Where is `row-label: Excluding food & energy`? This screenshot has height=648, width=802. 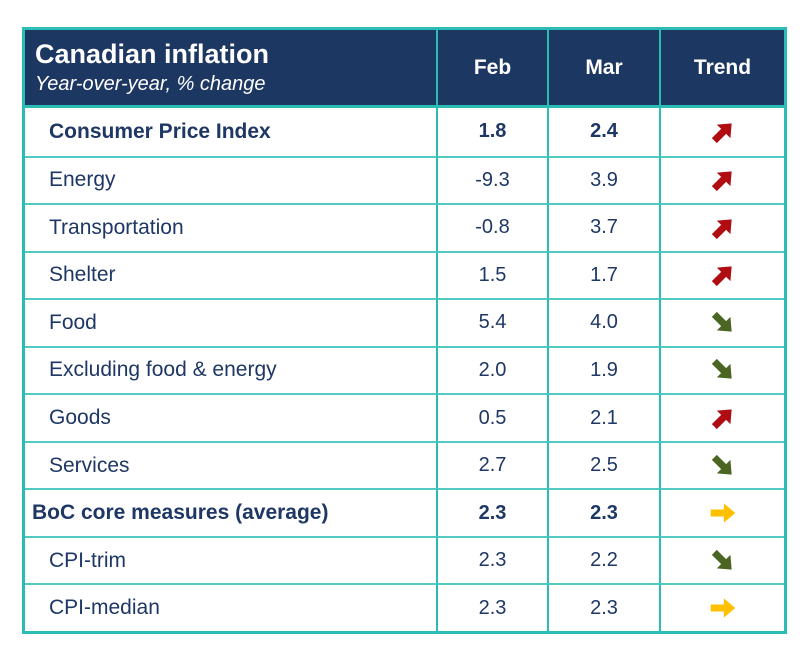
row-label: Excluding food & energy is located at coordinates (231, 369).